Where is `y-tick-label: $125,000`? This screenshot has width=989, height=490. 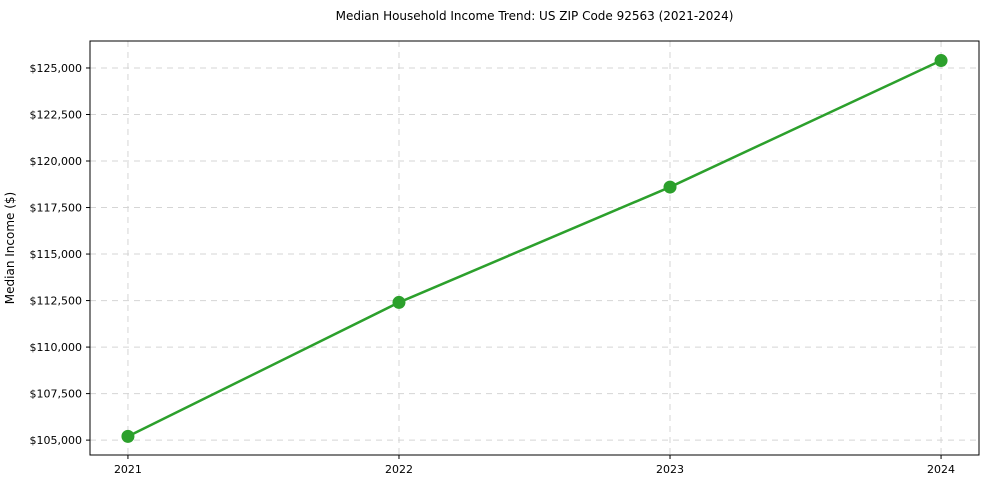 y-tick-label: $125,000 is located at coordinates (56, 68).